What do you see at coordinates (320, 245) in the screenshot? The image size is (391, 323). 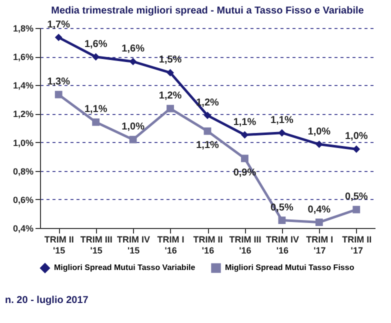 I see `x-tick-label: TRIM I '17` at bounding box center [320, 245].